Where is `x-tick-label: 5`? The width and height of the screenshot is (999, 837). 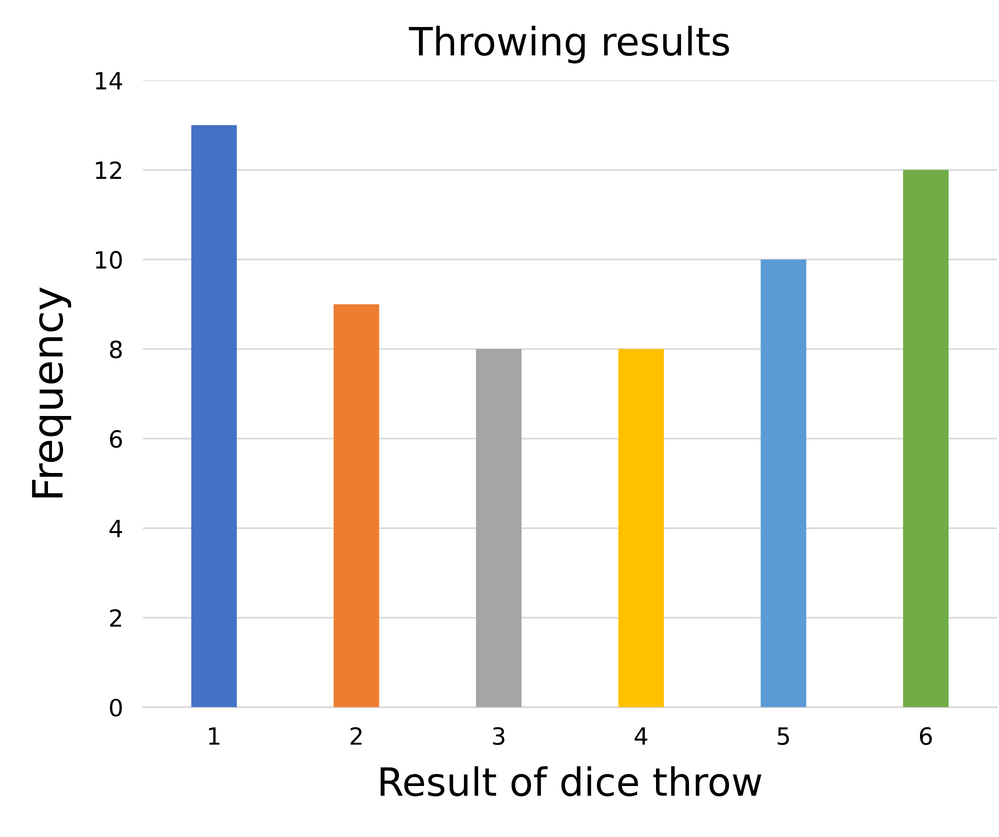 x-tick-label: 5 is located at coordinates (783, 736).